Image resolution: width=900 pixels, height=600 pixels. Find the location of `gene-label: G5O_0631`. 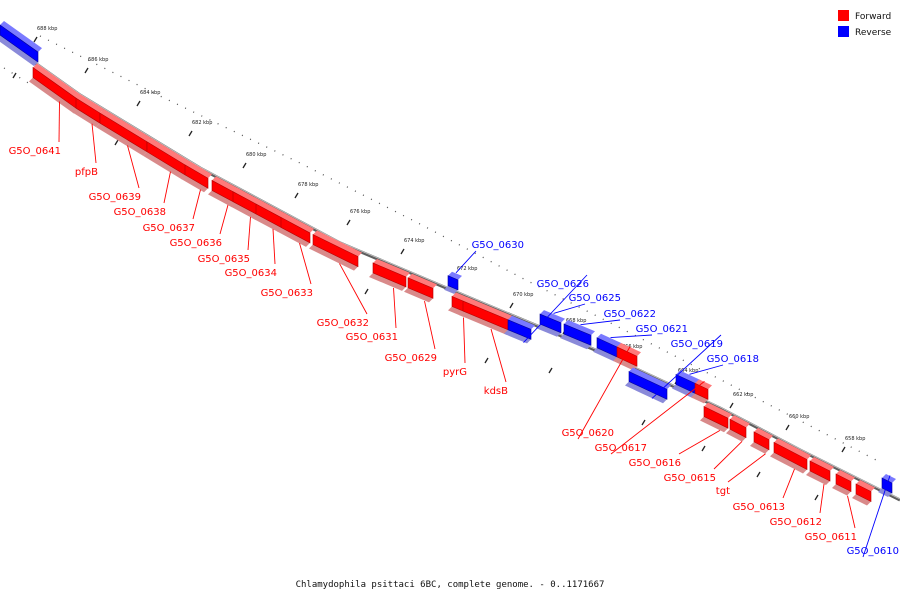

gene-label: G5O_0631 is located at coordinates (372, 337).